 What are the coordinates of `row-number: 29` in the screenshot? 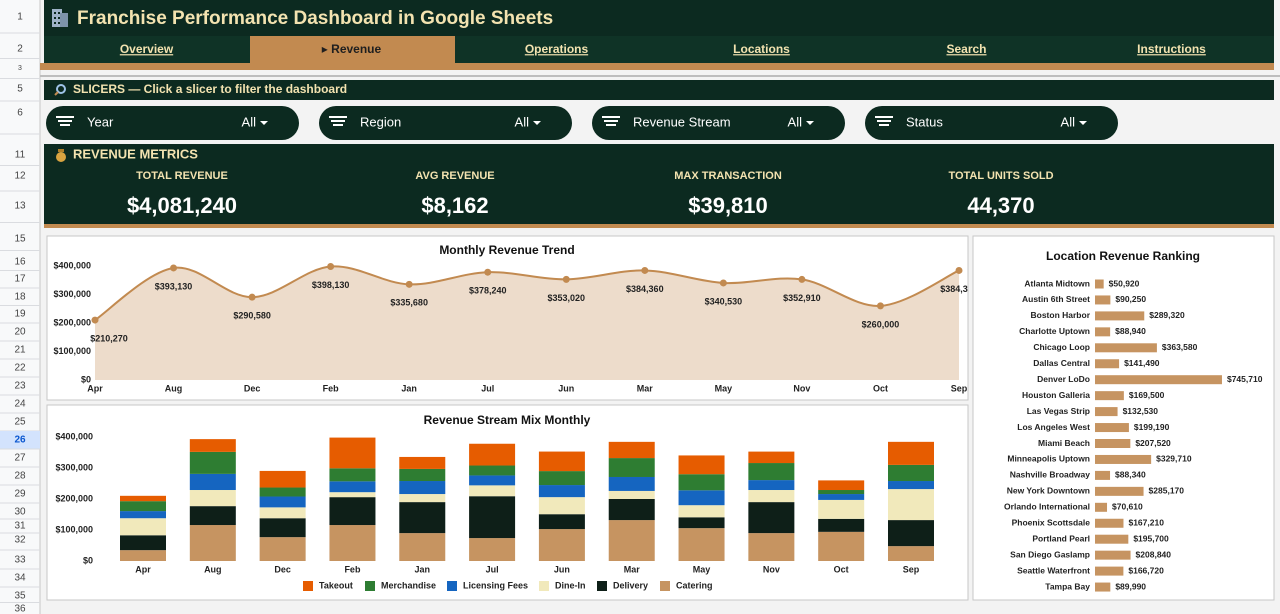 It's located at (20, 494).